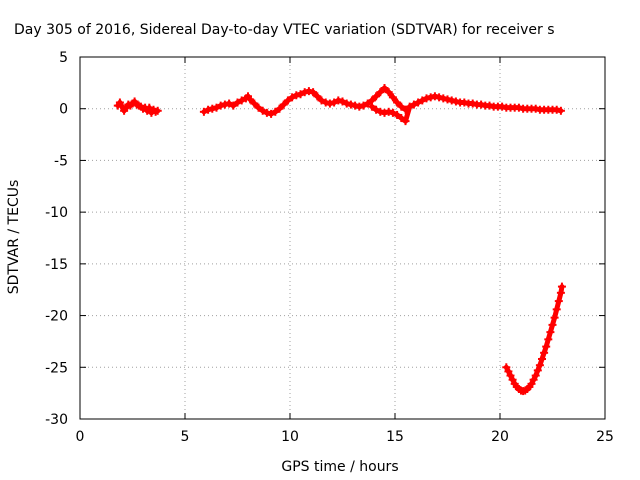 This screenshot has height=480, width=640. I want to click on x-tick-label: 0, so click(80, 437).